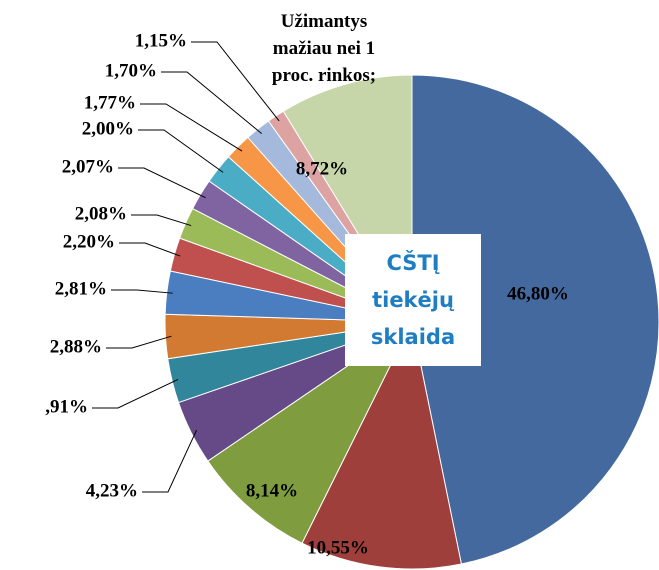 This screenshot has height=570, width=659. What do you see at coordinates (338, 547) in the screenshot?
I see `value-label: 10,55%` at bounding box center [338, 547].